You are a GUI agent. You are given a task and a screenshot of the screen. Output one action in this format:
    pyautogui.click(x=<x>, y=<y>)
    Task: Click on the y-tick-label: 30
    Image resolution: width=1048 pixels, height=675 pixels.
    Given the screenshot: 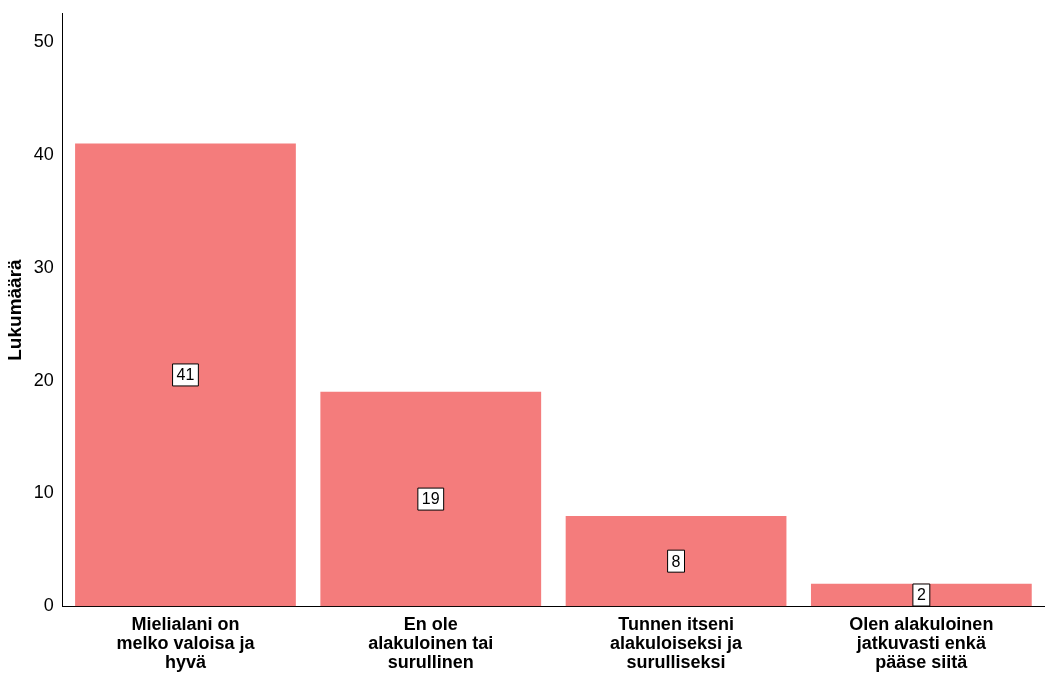 What is the action you would take?
    pyautogui.click(x=43, y=266)
    